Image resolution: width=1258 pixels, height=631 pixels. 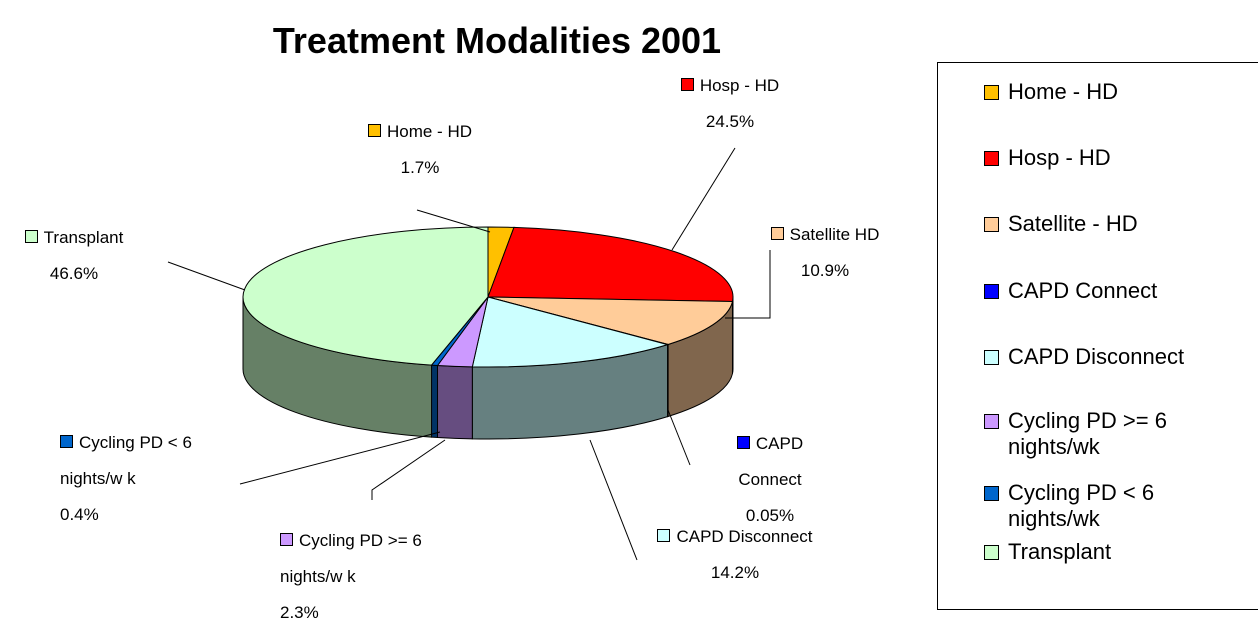 I want to click on legend-item: Transplant, so click(x=1116, y=552).